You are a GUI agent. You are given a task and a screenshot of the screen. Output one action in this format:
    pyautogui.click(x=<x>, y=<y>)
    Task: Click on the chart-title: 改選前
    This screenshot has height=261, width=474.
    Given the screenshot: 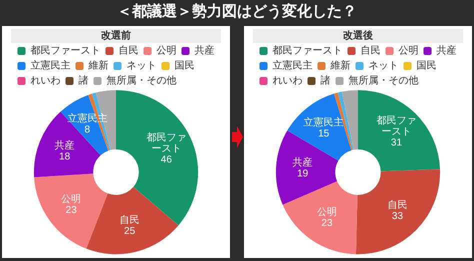 What is the action you would take?
    pyautogui.click(x=116, y=36)
    